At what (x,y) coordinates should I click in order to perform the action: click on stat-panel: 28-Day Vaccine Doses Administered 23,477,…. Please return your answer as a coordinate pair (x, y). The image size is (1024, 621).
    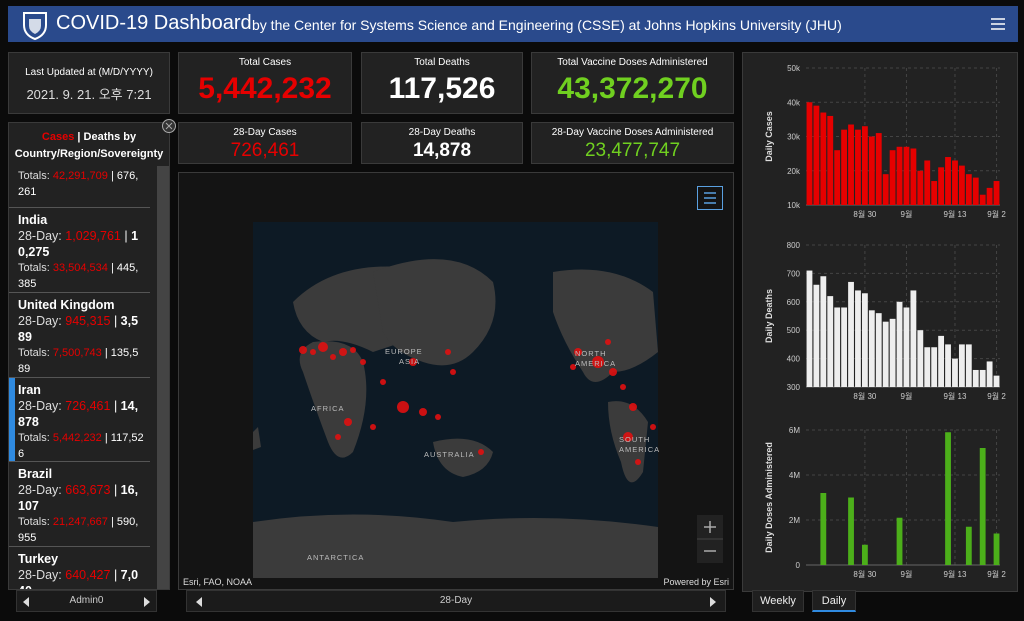
    Looking at the image, I should click on (632, 143).